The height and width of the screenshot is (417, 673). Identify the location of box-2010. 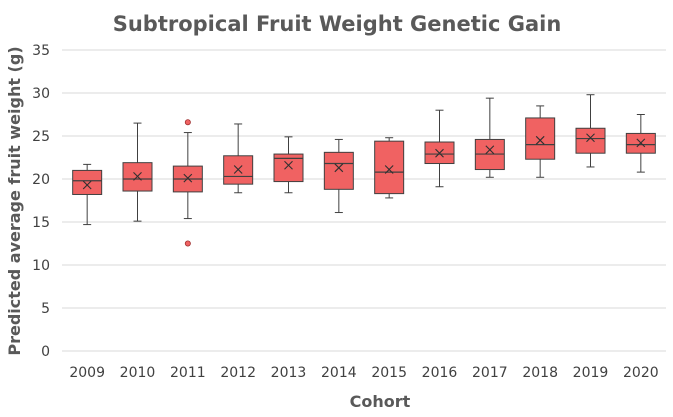
(137, 172).